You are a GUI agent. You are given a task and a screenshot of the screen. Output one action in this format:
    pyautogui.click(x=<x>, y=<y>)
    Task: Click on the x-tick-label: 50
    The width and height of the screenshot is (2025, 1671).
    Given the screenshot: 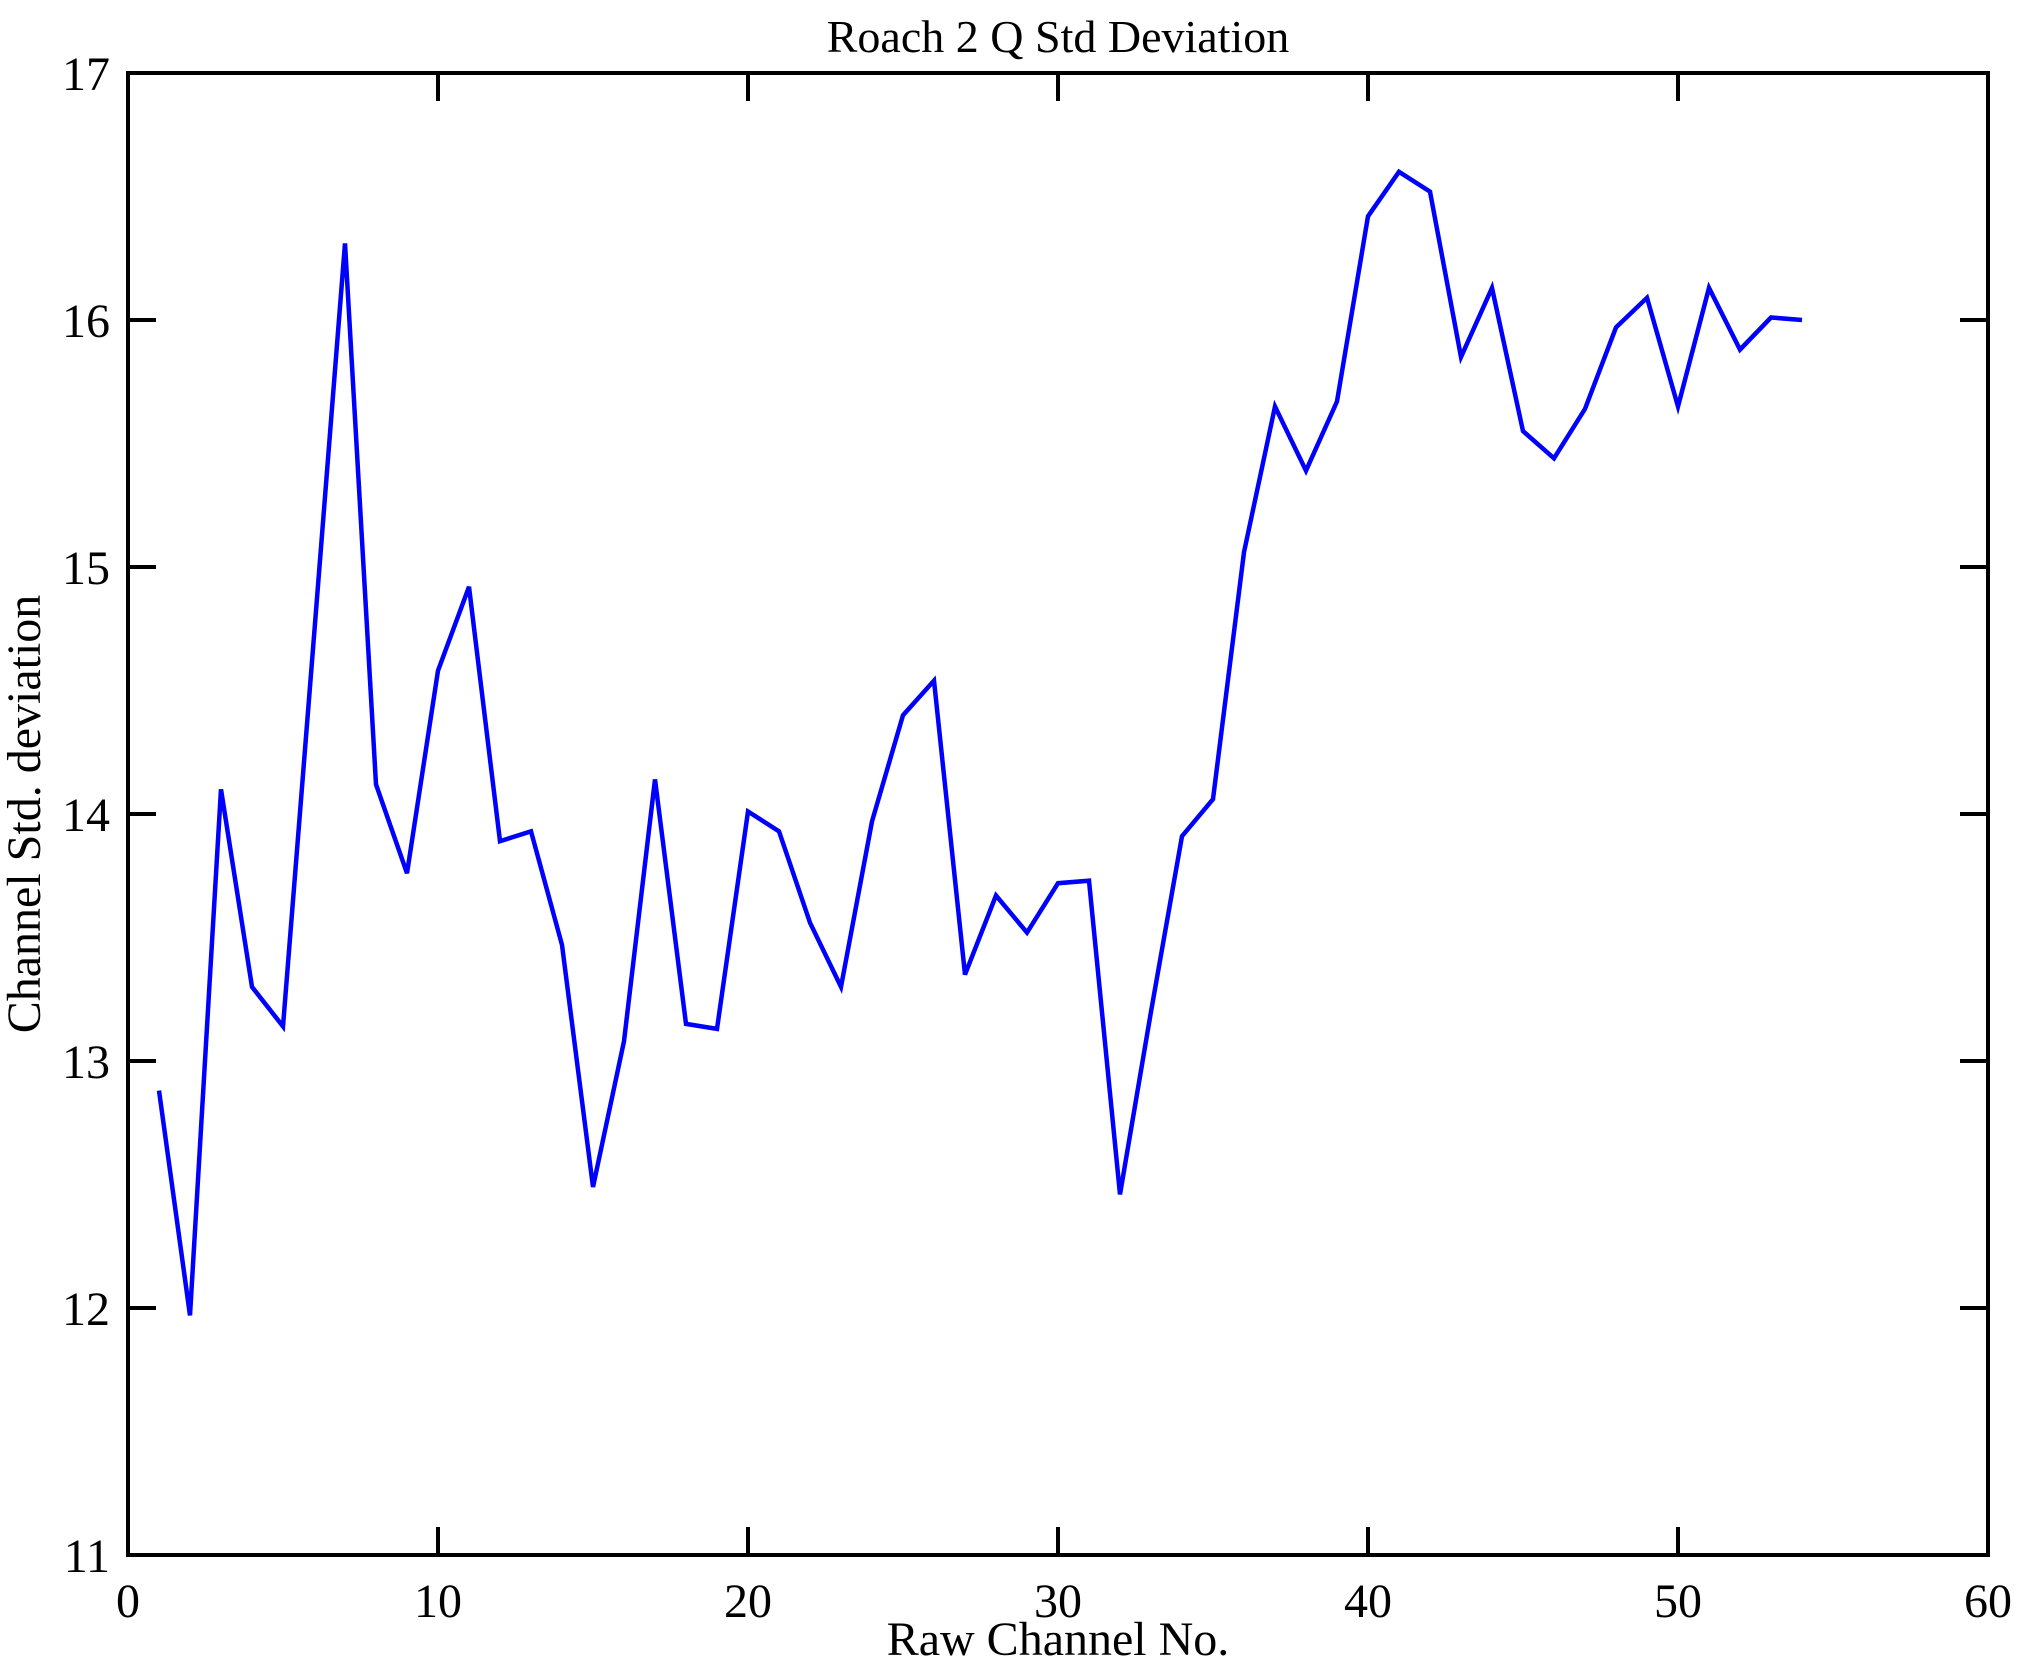 What is the action you would take?
    pyautogui.click(x=1678, y=1601)
    